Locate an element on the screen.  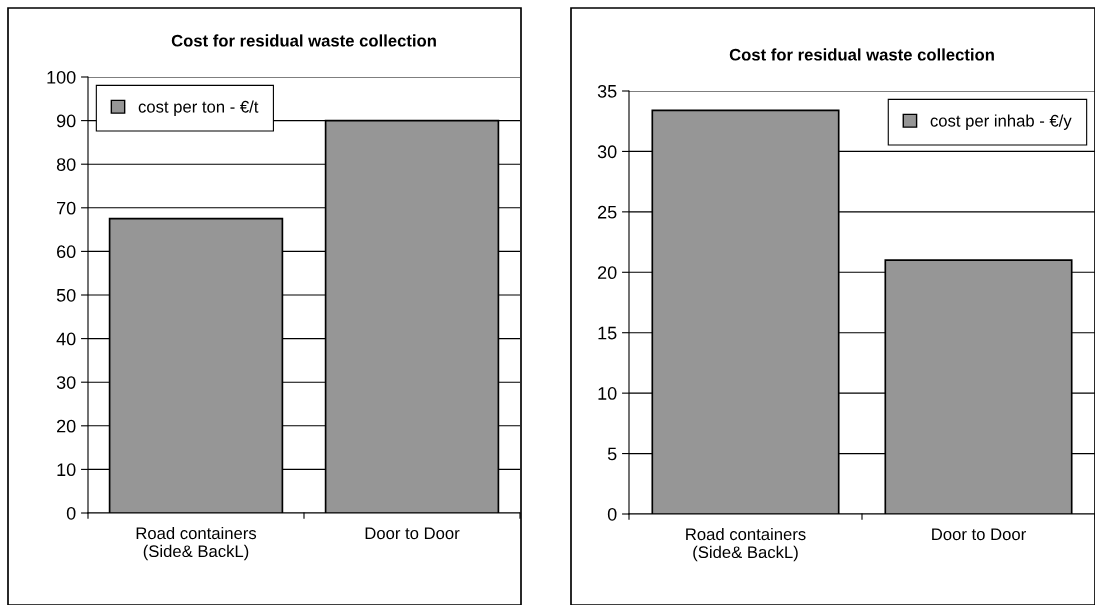
y-tick-label: 35 is located at coordinates (607, 91).